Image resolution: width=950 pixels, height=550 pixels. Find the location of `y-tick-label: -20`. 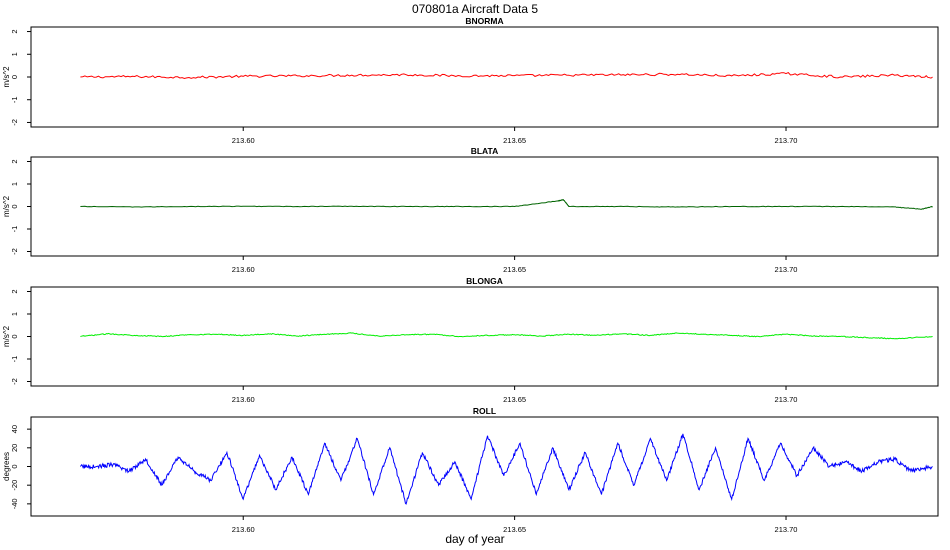

y-tick-label: -20 is located at coordinates (14, 485).